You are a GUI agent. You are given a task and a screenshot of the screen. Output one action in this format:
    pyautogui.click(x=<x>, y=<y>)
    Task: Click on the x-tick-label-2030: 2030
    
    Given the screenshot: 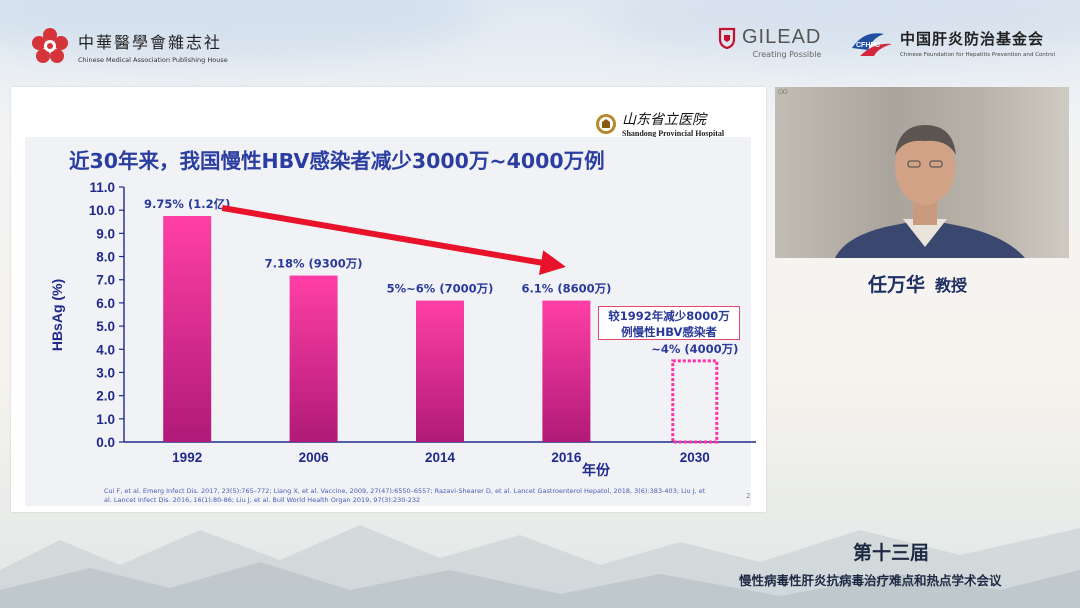 What is the action you would take?
    pyautogui.click(x=695, y=457)
    